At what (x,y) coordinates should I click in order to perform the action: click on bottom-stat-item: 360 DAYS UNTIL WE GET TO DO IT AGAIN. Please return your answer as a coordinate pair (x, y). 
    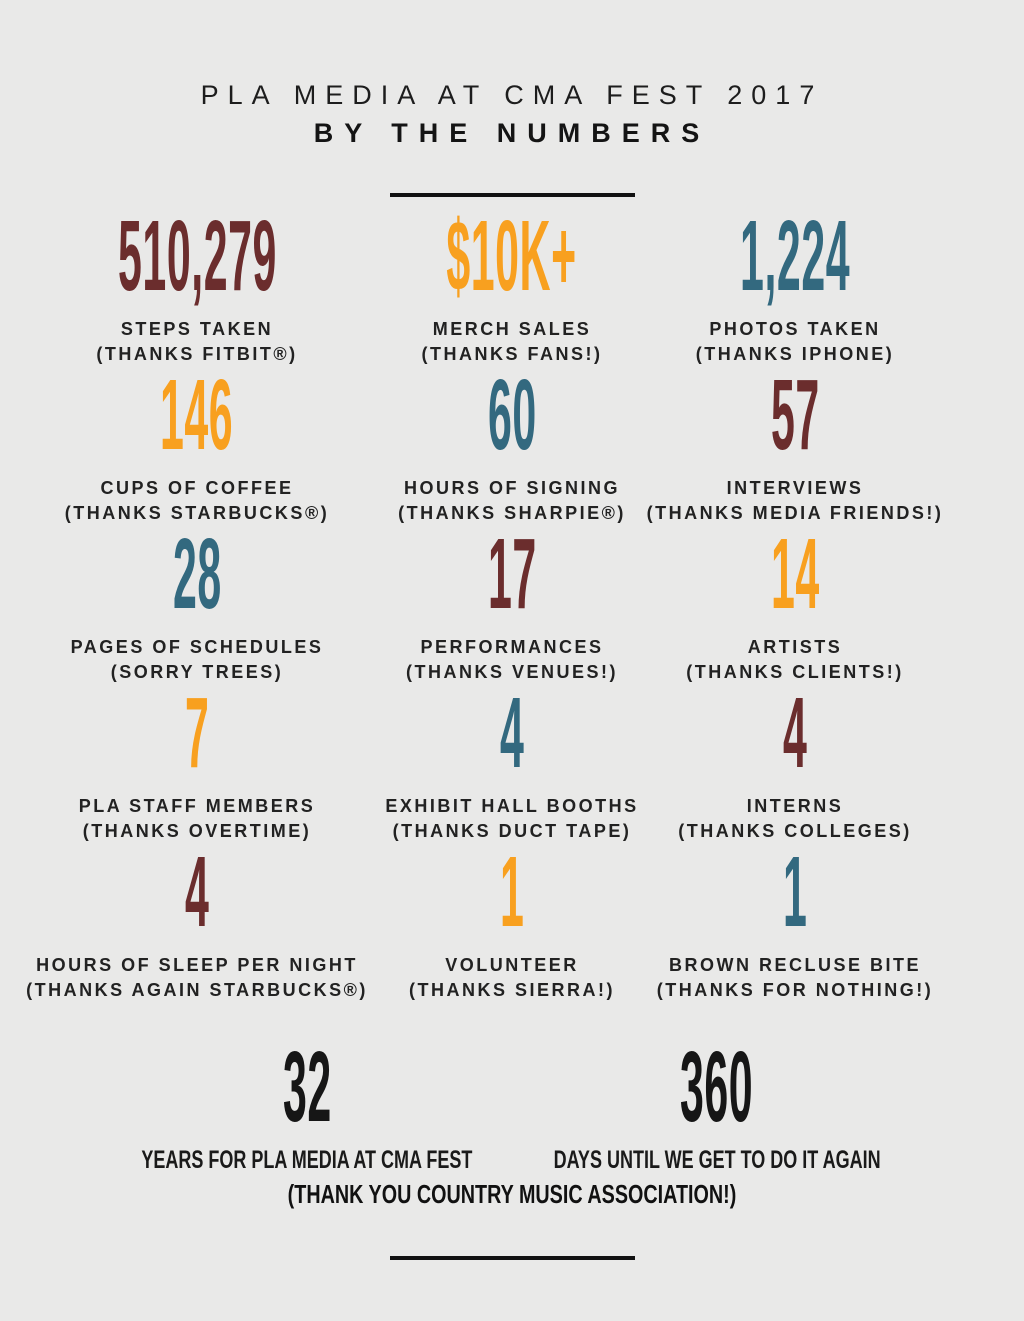
    Looking at the image, I should click on (717, 1106).